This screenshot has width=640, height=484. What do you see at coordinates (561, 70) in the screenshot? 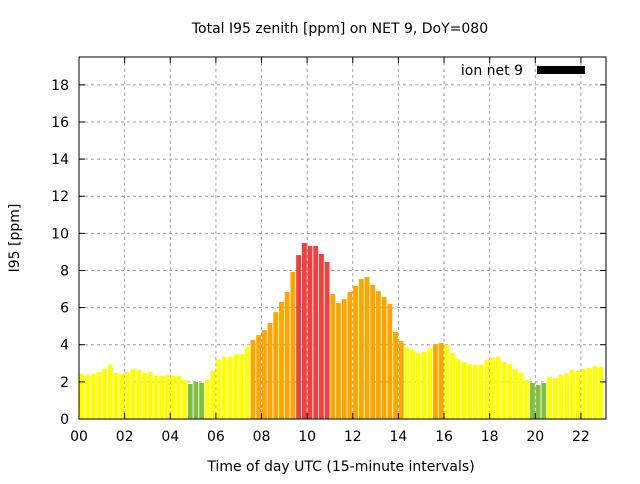
I see `legend-swatch` at bounding box center [561, 70].